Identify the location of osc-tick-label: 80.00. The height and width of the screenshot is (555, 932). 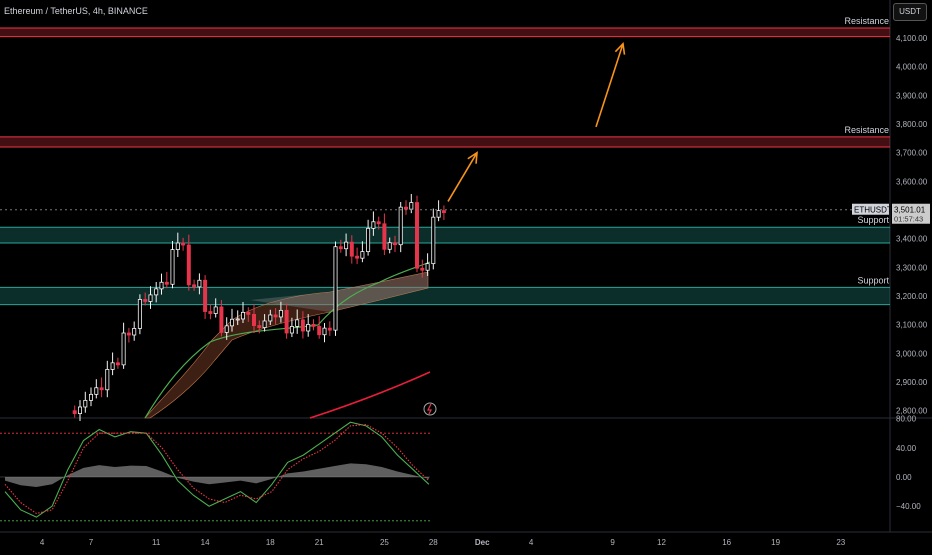
(906, 419).